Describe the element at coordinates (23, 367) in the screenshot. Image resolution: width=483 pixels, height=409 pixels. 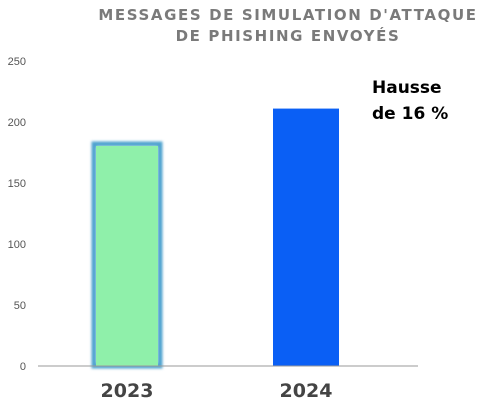
I see `y-tick-label: 0` at that location.